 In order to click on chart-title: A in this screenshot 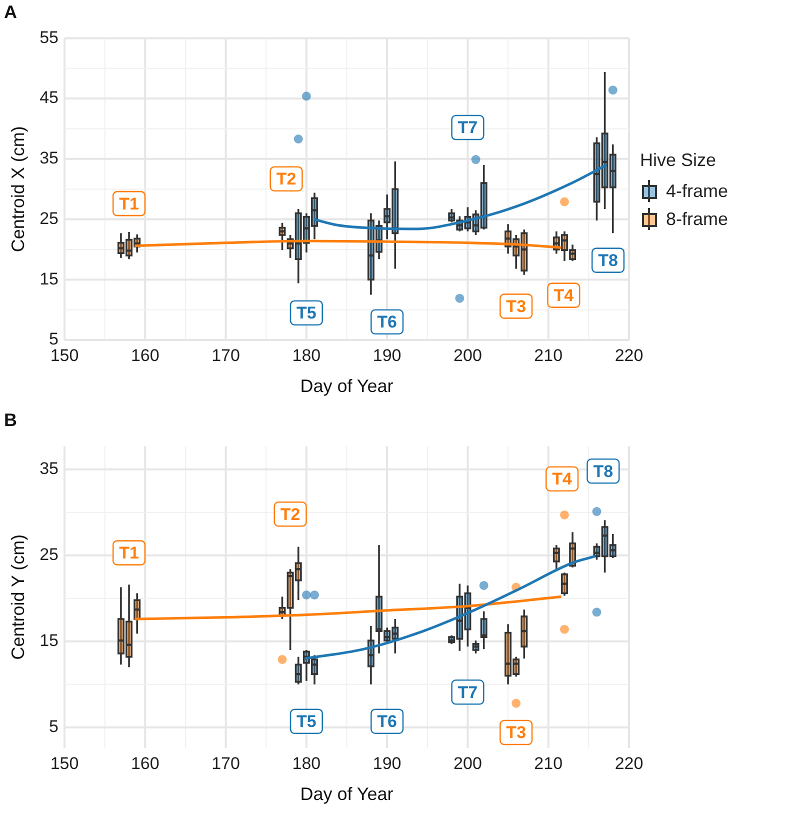, I will do `click(10, 12)`.